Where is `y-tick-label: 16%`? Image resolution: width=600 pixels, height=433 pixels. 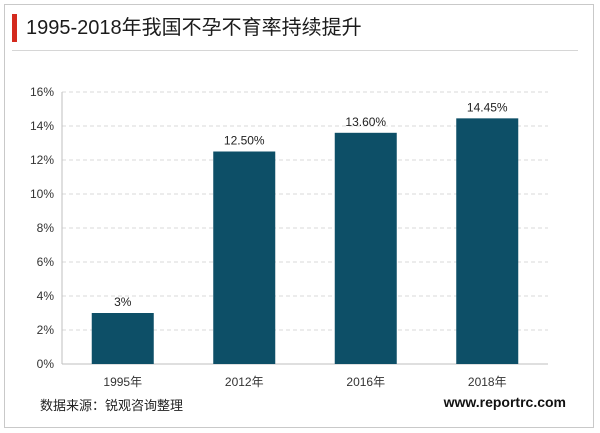
y-tick-label: 16% is located at coordinates (42, 92).